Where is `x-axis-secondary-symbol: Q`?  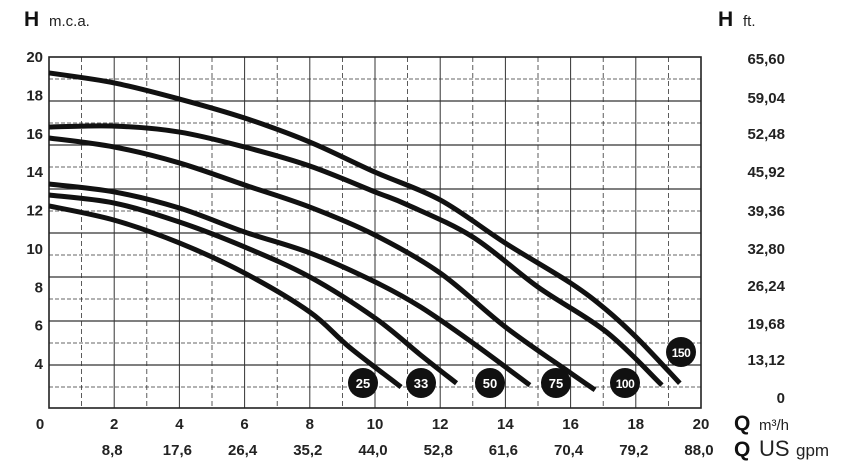 x-axis-secondary-symbol: Q is located at coordinates (742, 449).